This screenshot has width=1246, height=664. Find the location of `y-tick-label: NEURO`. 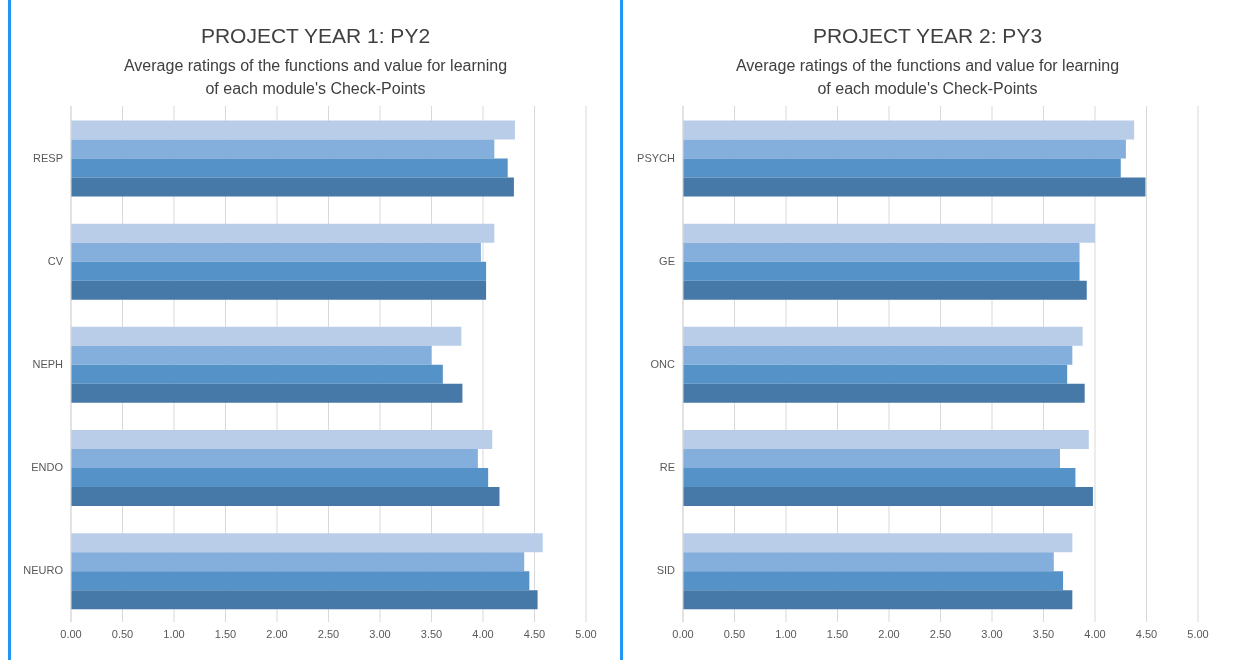

y-tick-label: NEURO is located at coordinates (43, 570).